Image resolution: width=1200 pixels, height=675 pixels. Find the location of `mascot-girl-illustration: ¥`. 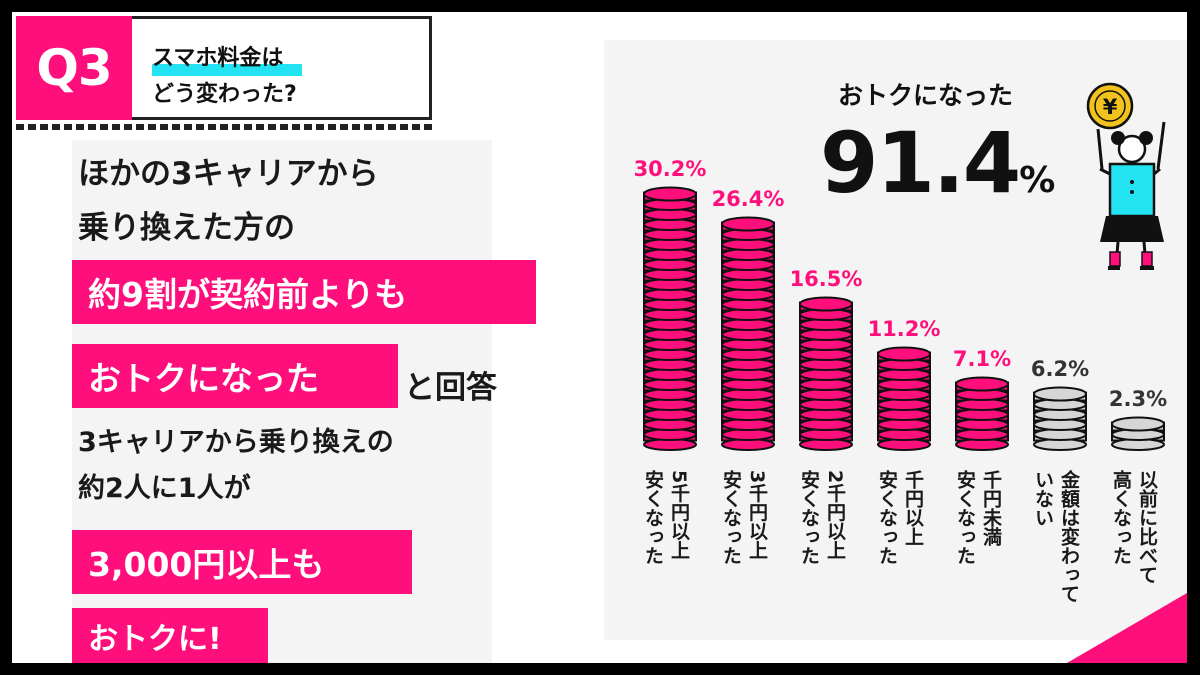

mascot-girl-illustration: ¥ is located at coordinates (1126, 176).